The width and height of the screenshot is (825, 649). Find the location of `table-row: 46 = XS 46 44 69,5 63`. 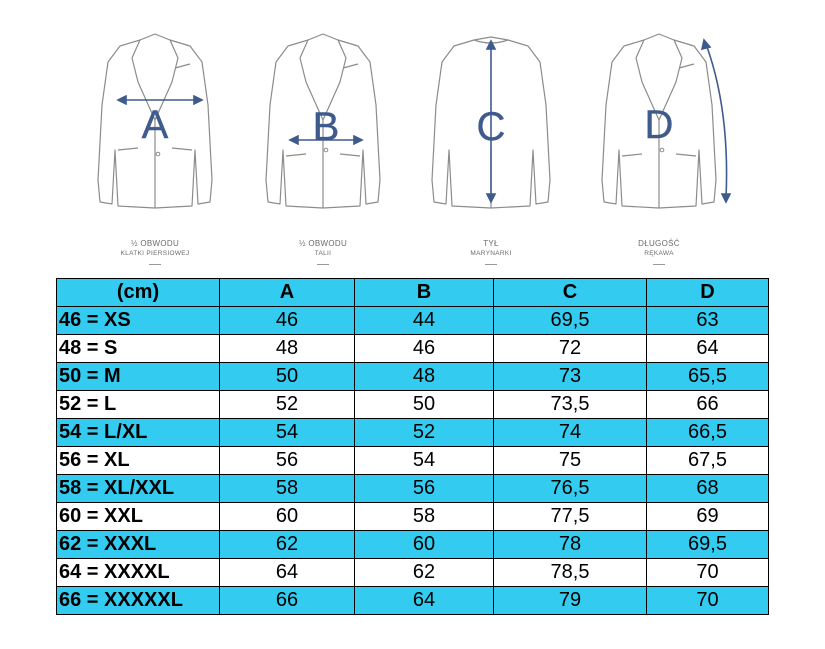

table-row: 46 = XS 46 44 69,5 63 is located at coordinates (412, 320).